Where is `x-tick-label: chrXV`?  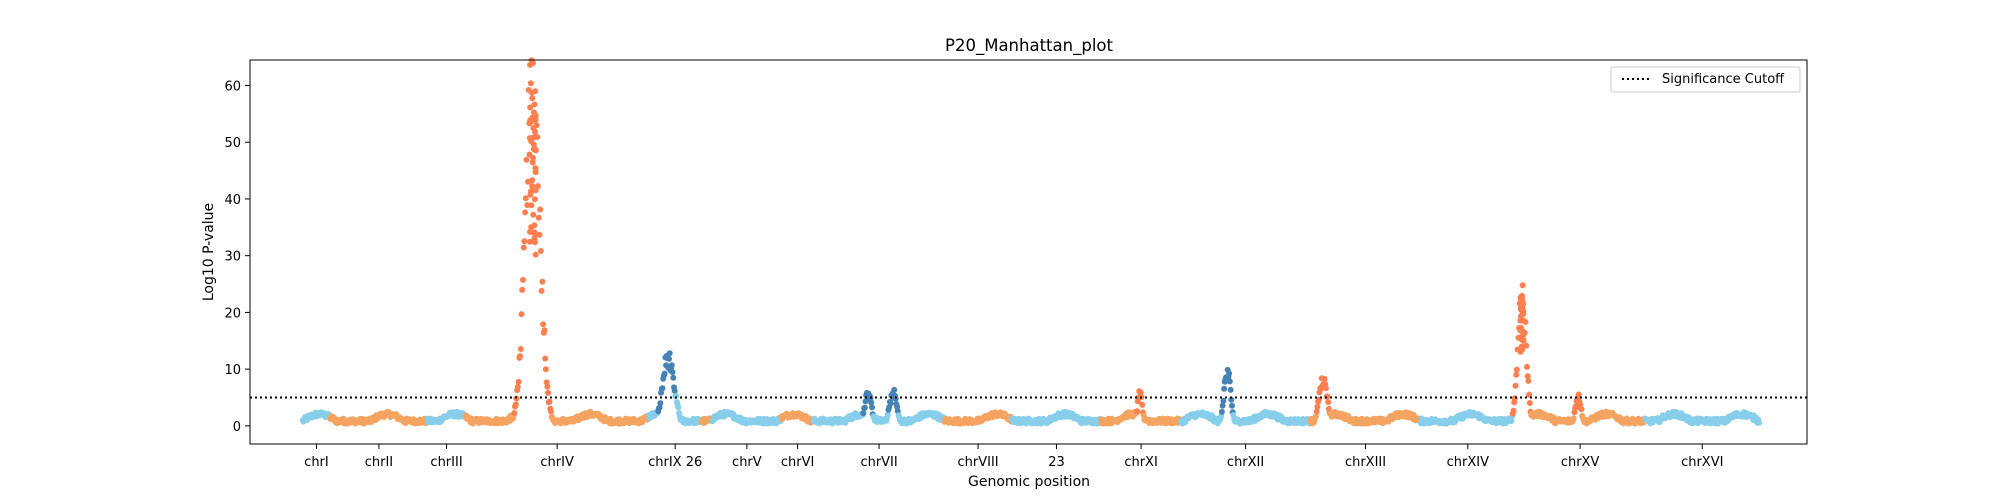
x-tick-label: chrXV is located at coordinates (1580, 462).